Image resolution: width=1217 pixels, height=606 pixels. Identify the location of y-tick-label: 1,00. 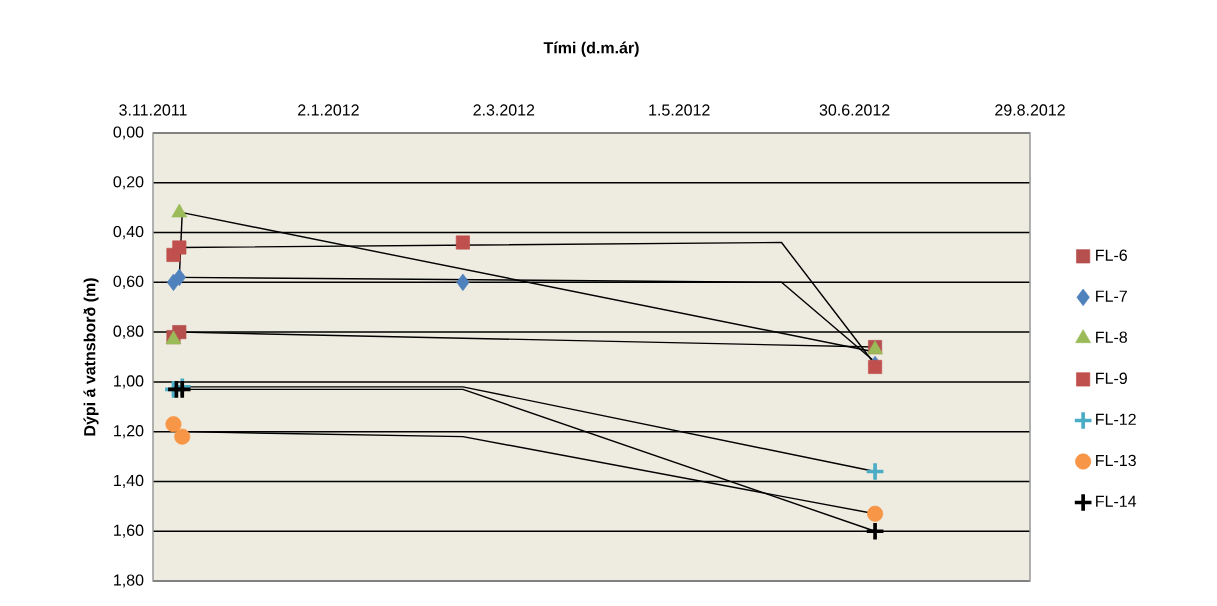
(129, 382).